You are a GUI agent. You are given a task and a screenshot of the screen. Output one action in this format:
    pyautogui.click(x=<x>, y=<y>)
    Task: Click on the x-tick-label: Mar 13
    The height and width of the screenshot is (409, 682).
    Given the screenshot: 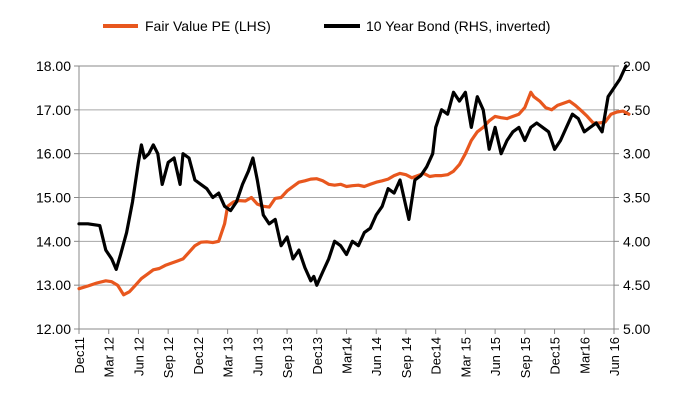 What is the action you would take?
    pyautogui.click(x=228, y=357)
    